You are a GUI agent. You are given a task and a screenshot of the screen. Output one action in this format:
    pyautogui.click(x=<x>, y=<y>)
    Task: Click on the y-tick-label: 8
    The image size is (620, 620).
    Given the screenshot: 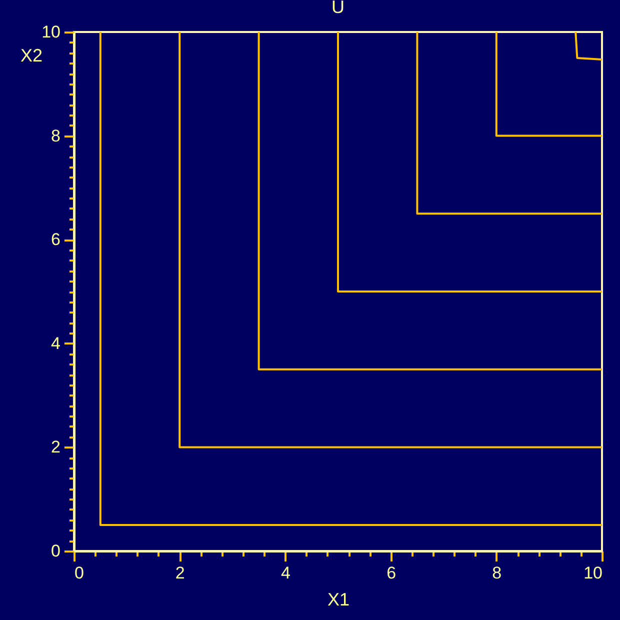 What is the action you would take?
    pyautogui.click(x=55, y=136)
    